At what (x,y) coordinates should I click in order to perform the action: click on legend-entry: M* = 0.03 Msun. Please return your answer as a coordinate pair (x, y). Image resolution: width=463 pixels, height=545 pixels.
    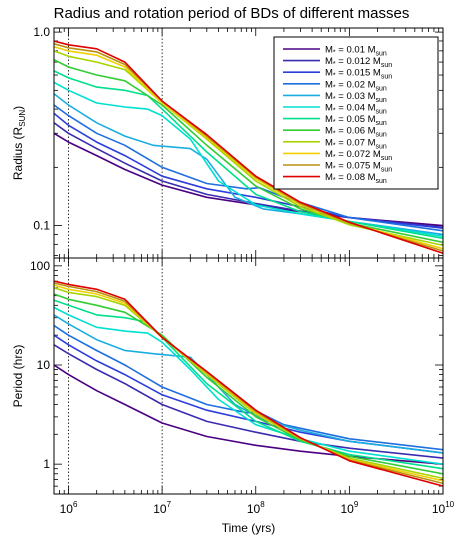
    Looking at the image, I should click on (356, 97).